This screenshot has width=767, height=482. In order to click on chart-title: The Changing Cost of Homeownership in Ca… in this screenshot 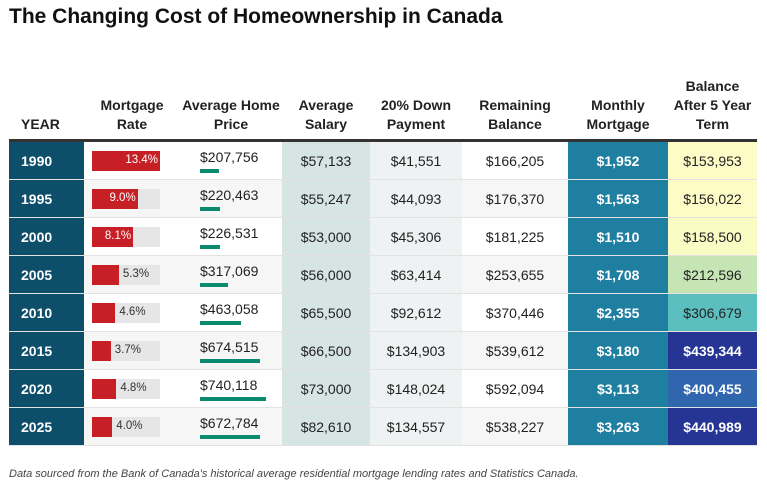, I will do `click(256, 16)`.